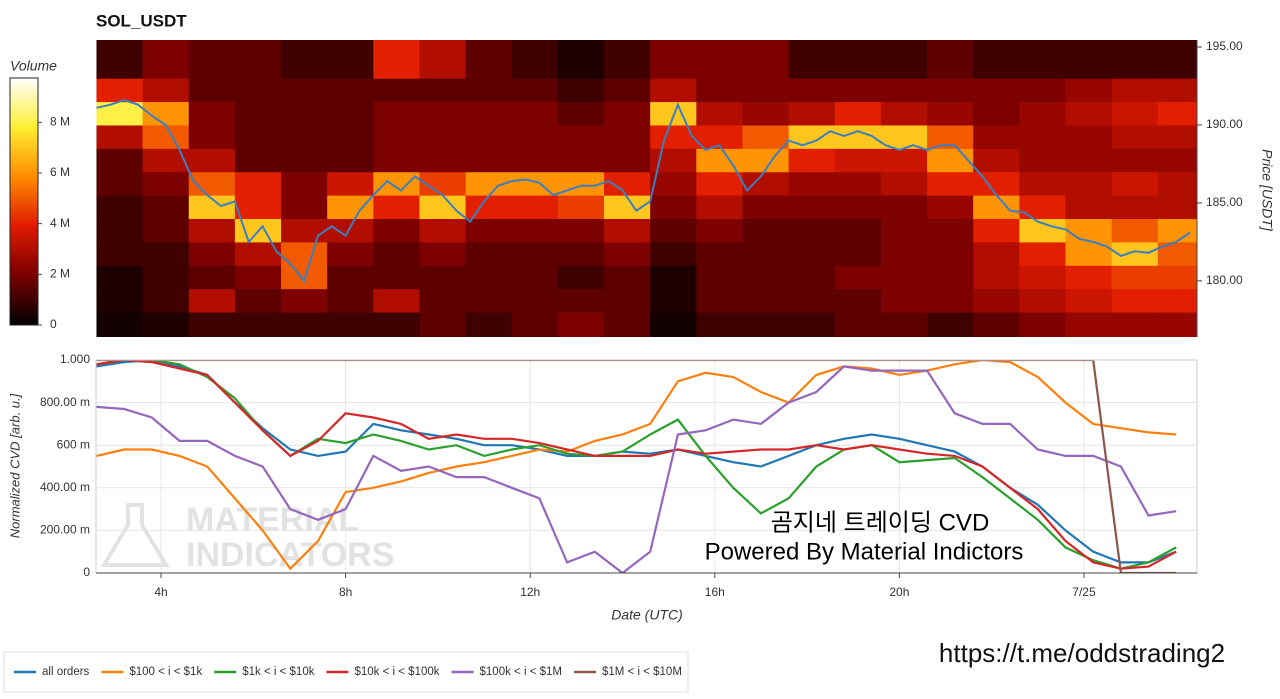 The width and height of the screenshot is (1280, 699). I want to click on y-tick-label: 600 m, so click(73, 444).